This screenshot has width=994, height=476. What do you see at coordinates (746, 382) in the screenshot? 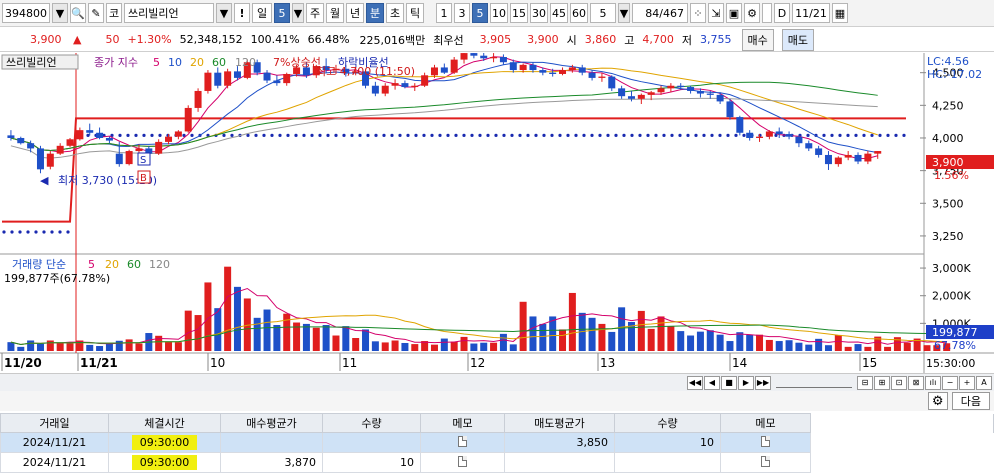
I see `scroll-next-button: ▶` at bounding box center [746, 382].